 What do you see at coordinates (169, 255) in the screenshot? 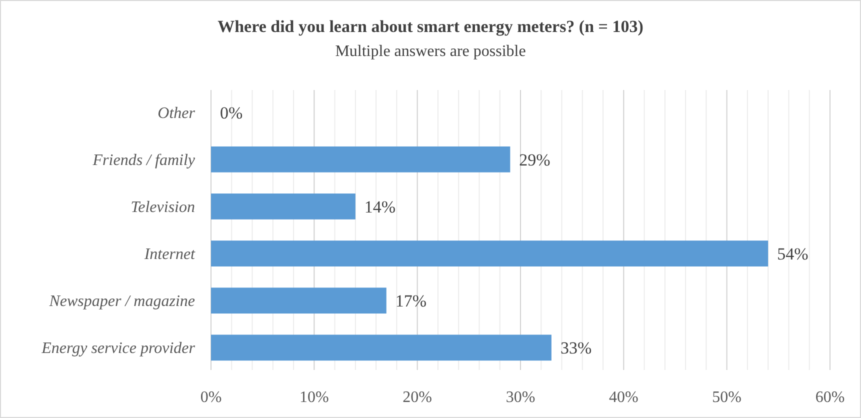
I see `y-tick-label: Internet` at bounding box center [169, 255].